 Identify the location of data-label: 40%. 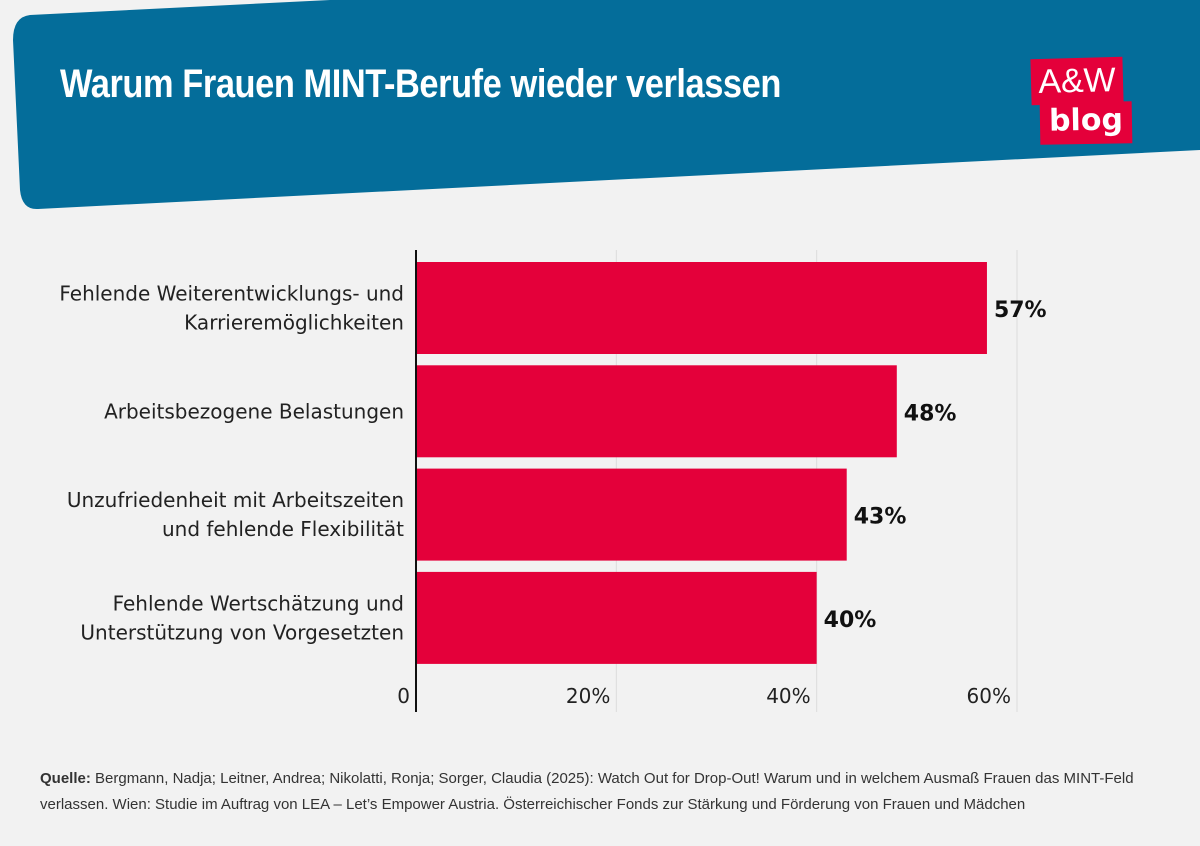
(850, 620).